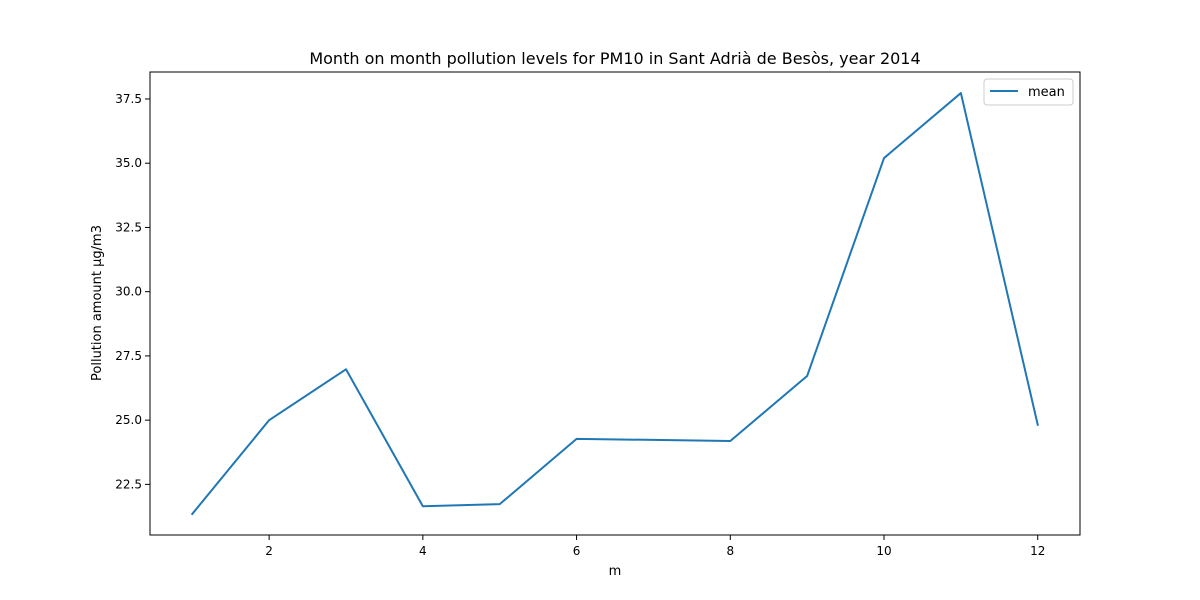 The image size is (1200, 600). Describe the element at coordinates (730, 551) in the screenshot. I see `x-tick-label: 8` at that location.